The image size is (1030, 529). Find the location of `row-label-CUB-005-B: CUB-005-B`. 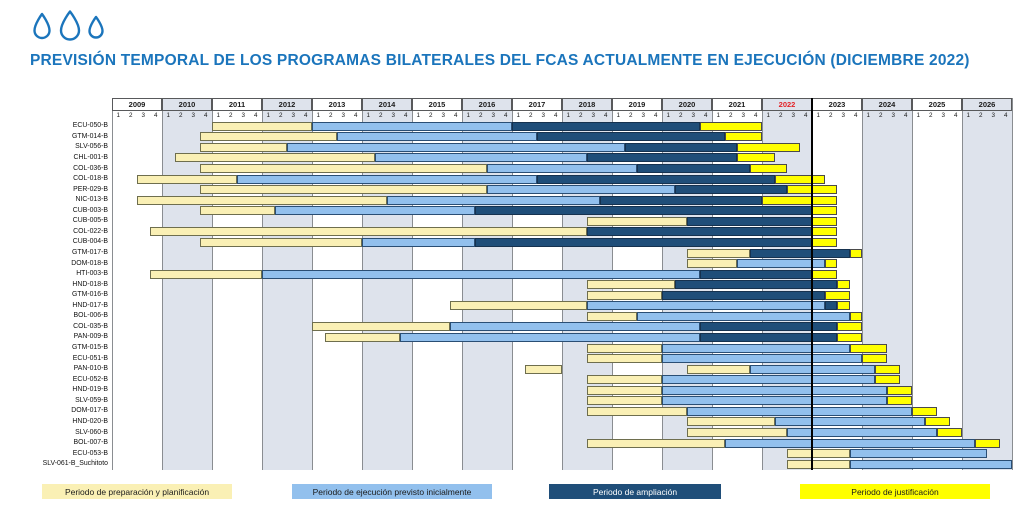

row-label-CUB-005-B: CUB-005-B is located at coordinates (90, 221).